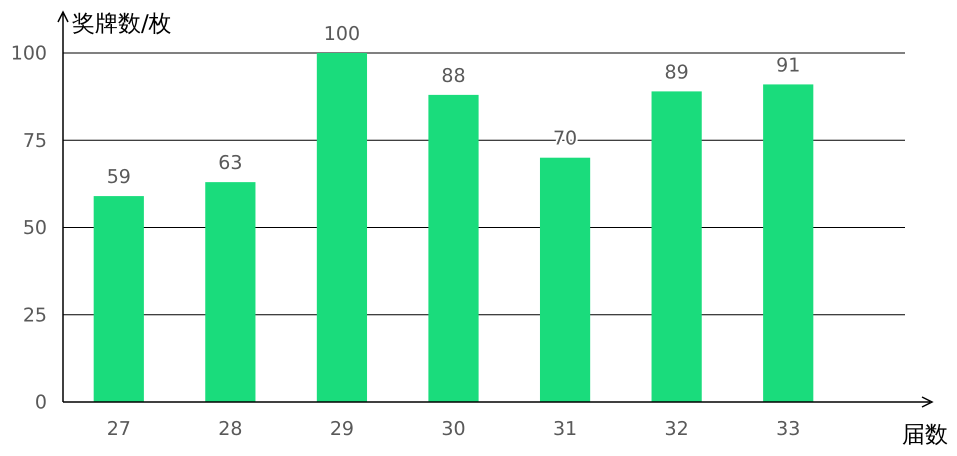 This screenshot has height=456, width=957. What do you see at coordinates (342, 34) in the screenshot?
I see `data-label: 100` at bounding box center [342, 34].